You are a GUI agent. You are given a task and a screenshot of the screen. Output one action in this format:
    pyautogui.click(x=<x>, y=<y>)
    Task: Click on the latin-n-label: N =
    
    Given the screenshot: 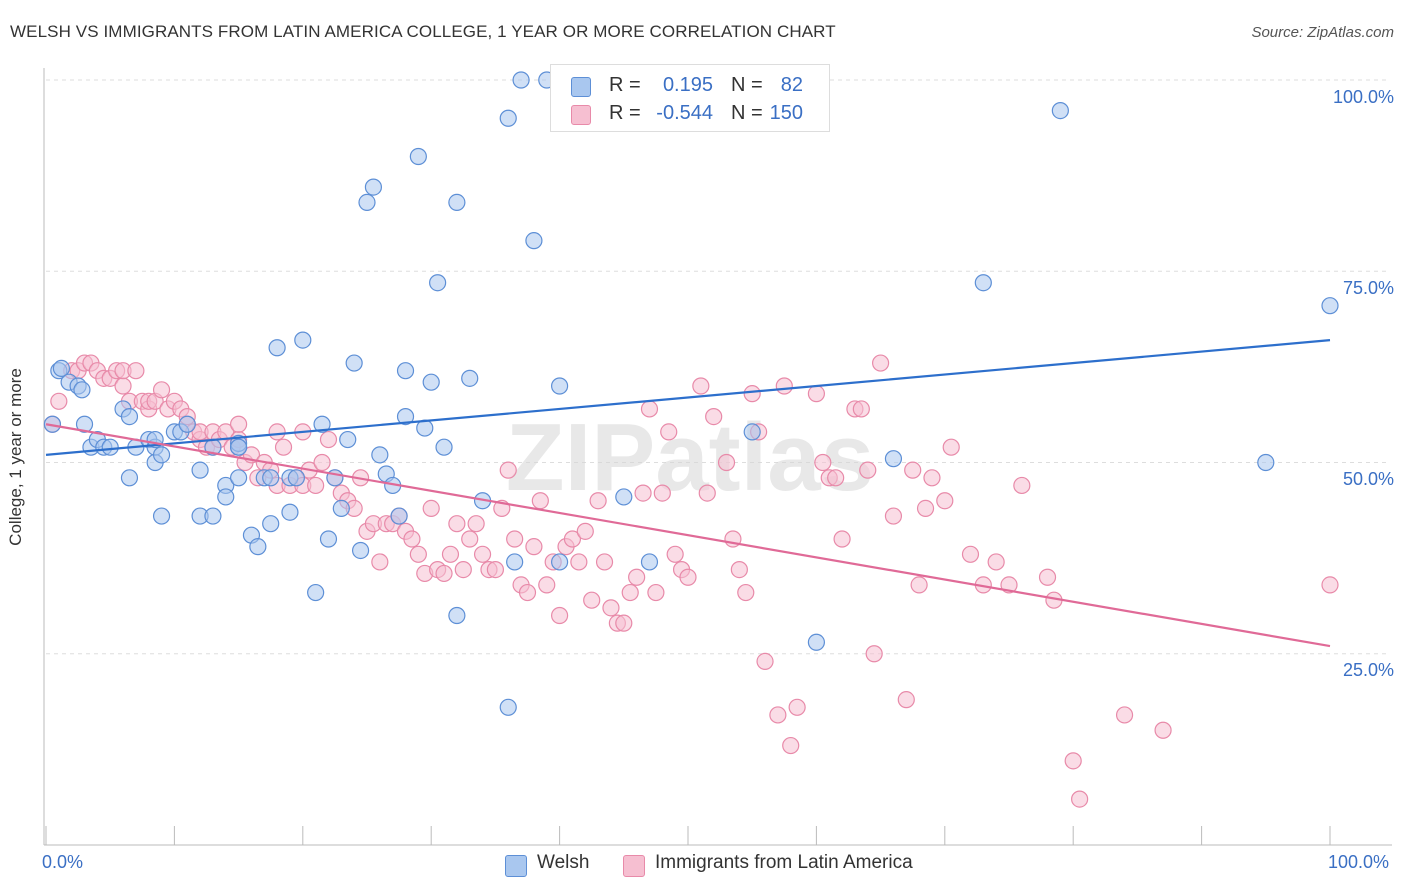 What is the action you would take?
    pyautogui.click(x=747, y=113)
    